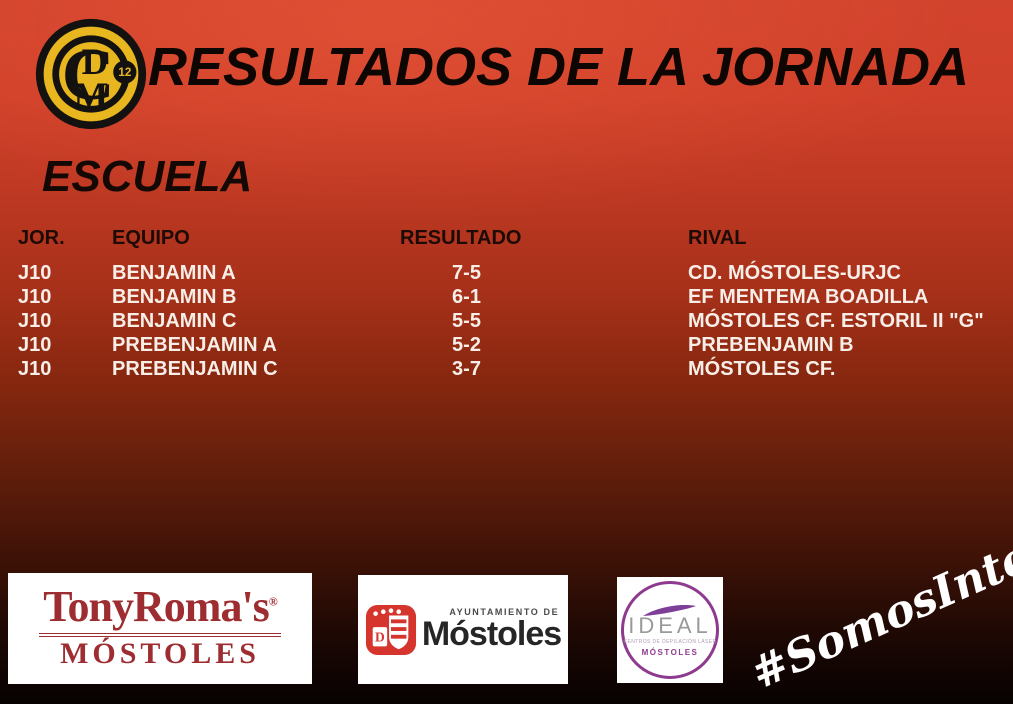 This screenshot has height=704, width=1013. Describe the element at coordinates (195, 369) in the screenshot. I see `cell-equipo: PREBENJAMIN C` at that location.